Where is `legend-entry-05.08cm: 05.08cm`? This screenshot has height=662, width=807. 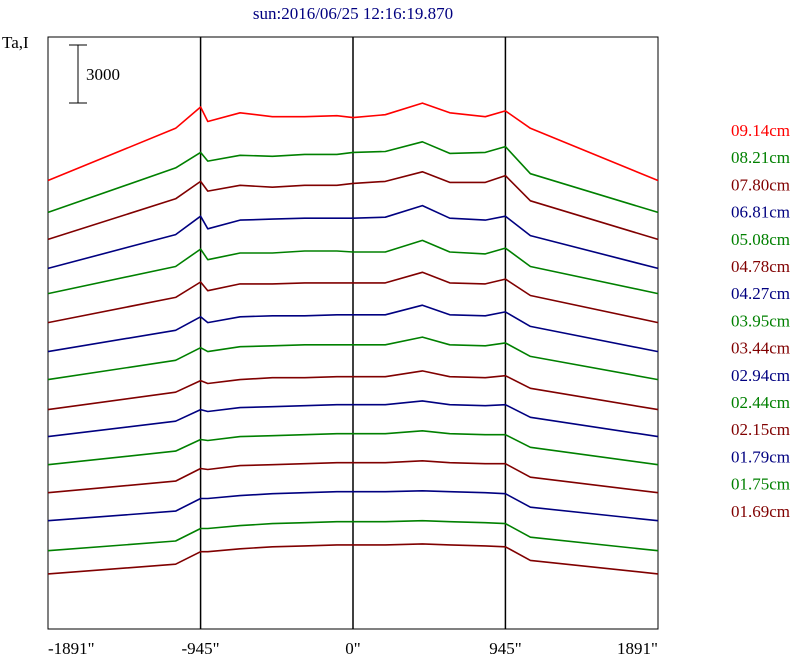
legend-entry-05.08cm: 05.08cm is located at coordinates (760, 239).